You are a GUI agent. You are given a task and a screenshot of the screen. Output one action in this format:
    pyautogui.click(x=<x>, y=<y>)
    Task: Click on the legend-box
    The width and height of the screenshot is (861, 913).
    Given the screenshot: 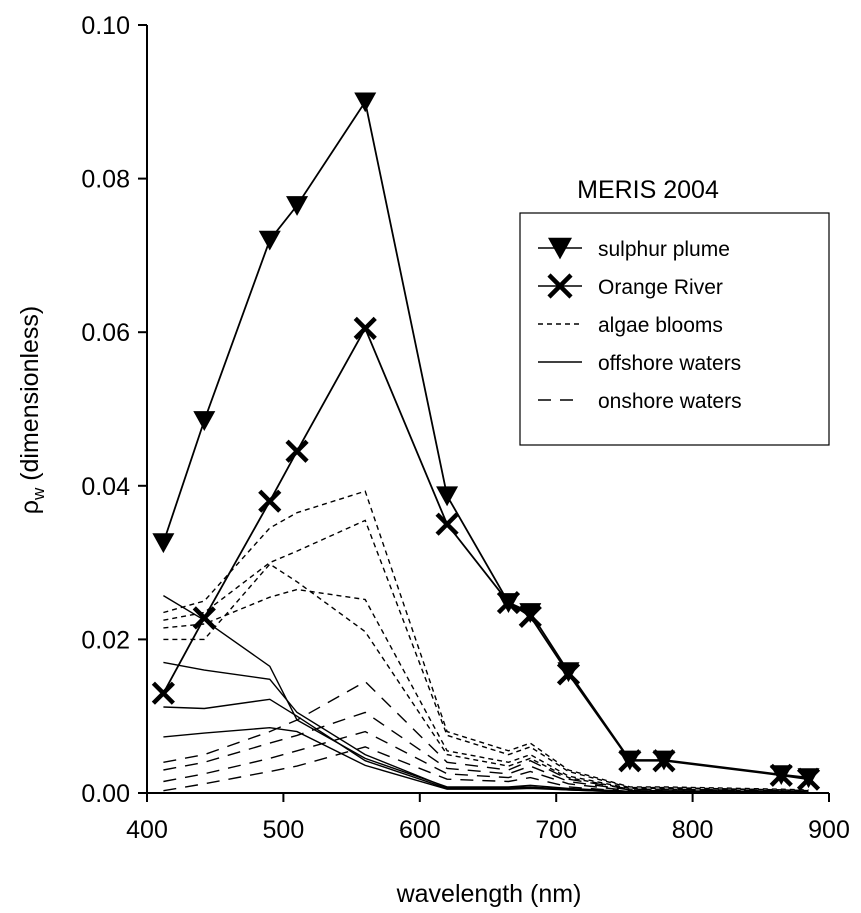 What is the action you would take?
    pyautogui.click(x=674, y=329)
    